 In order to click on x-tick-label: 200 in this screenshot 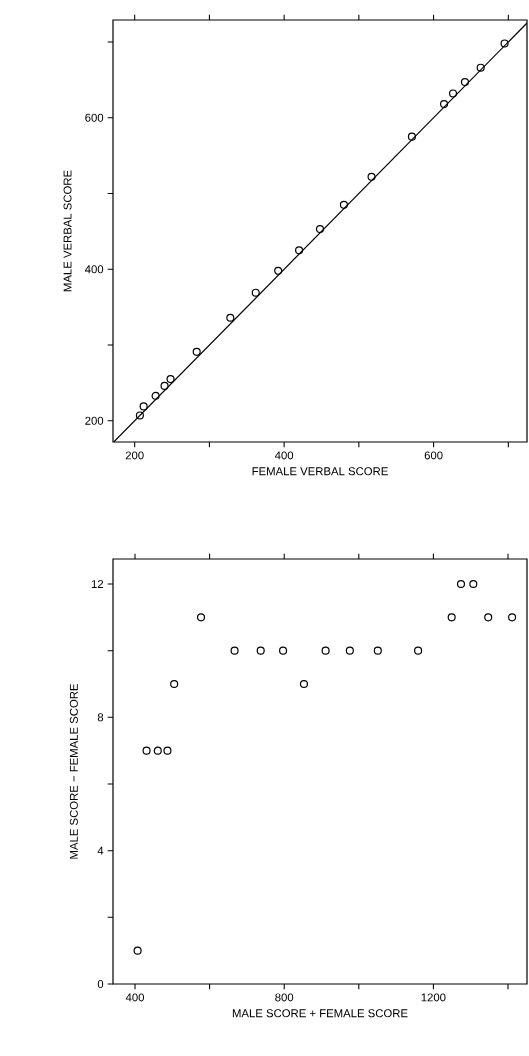, I will do `click(134, 455)`.